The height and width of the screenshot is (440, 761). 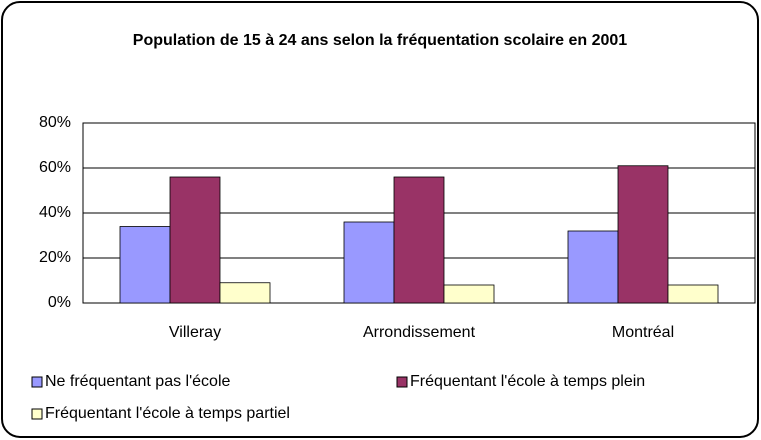 What do you see at coordinates (59, 302) in the screenshot?
I see `y-tick-label: 0%` at bounding box center [59, 302].